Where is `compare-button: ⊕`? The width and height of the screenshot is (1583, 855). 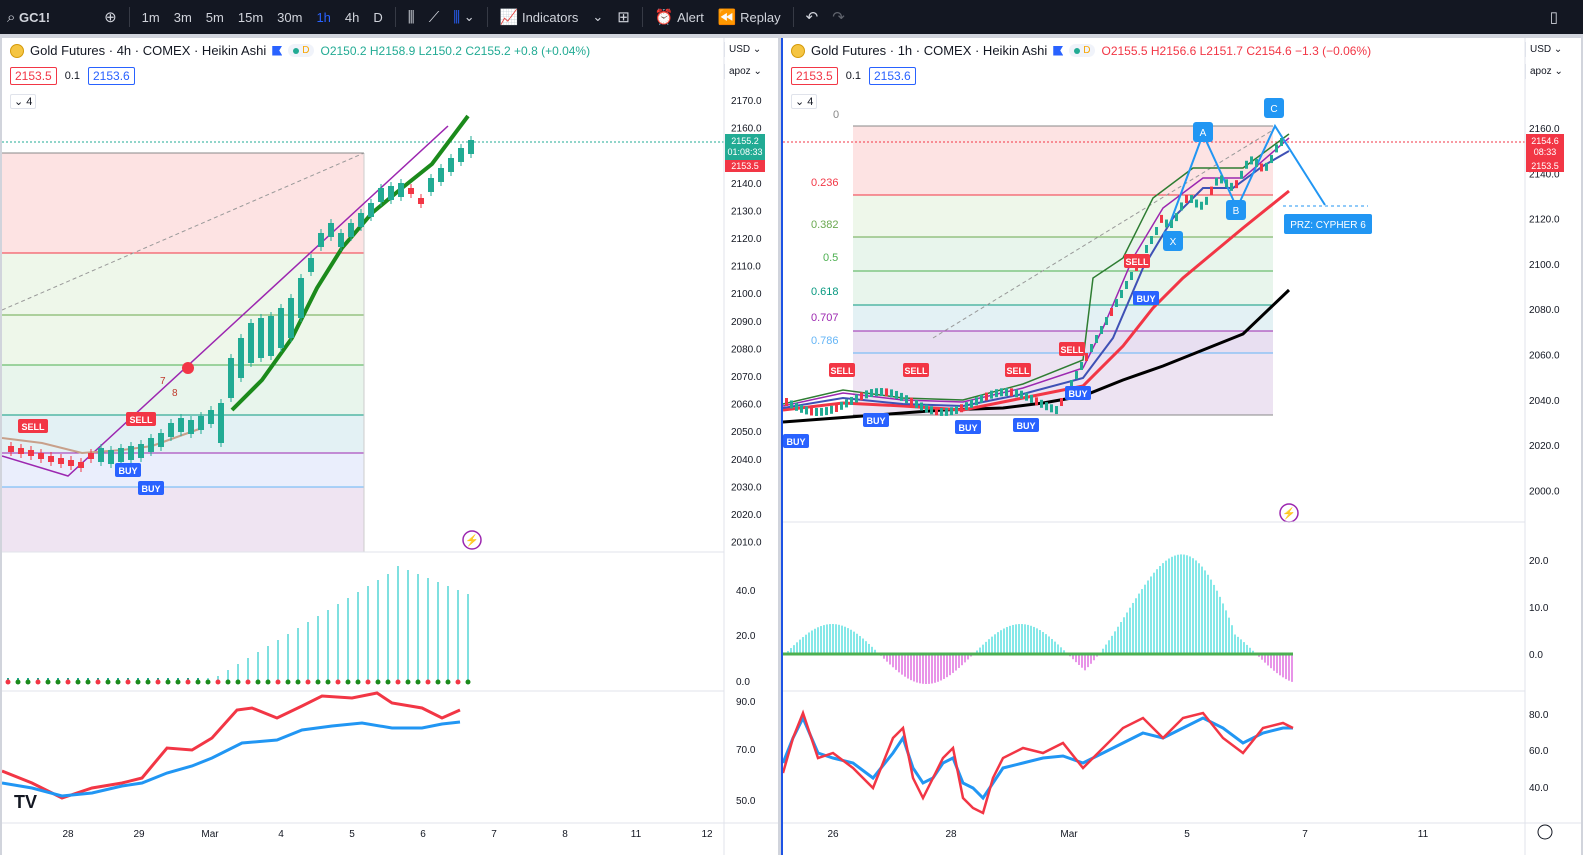
compare-button: ⊕ is located at coordinates (110, 17).